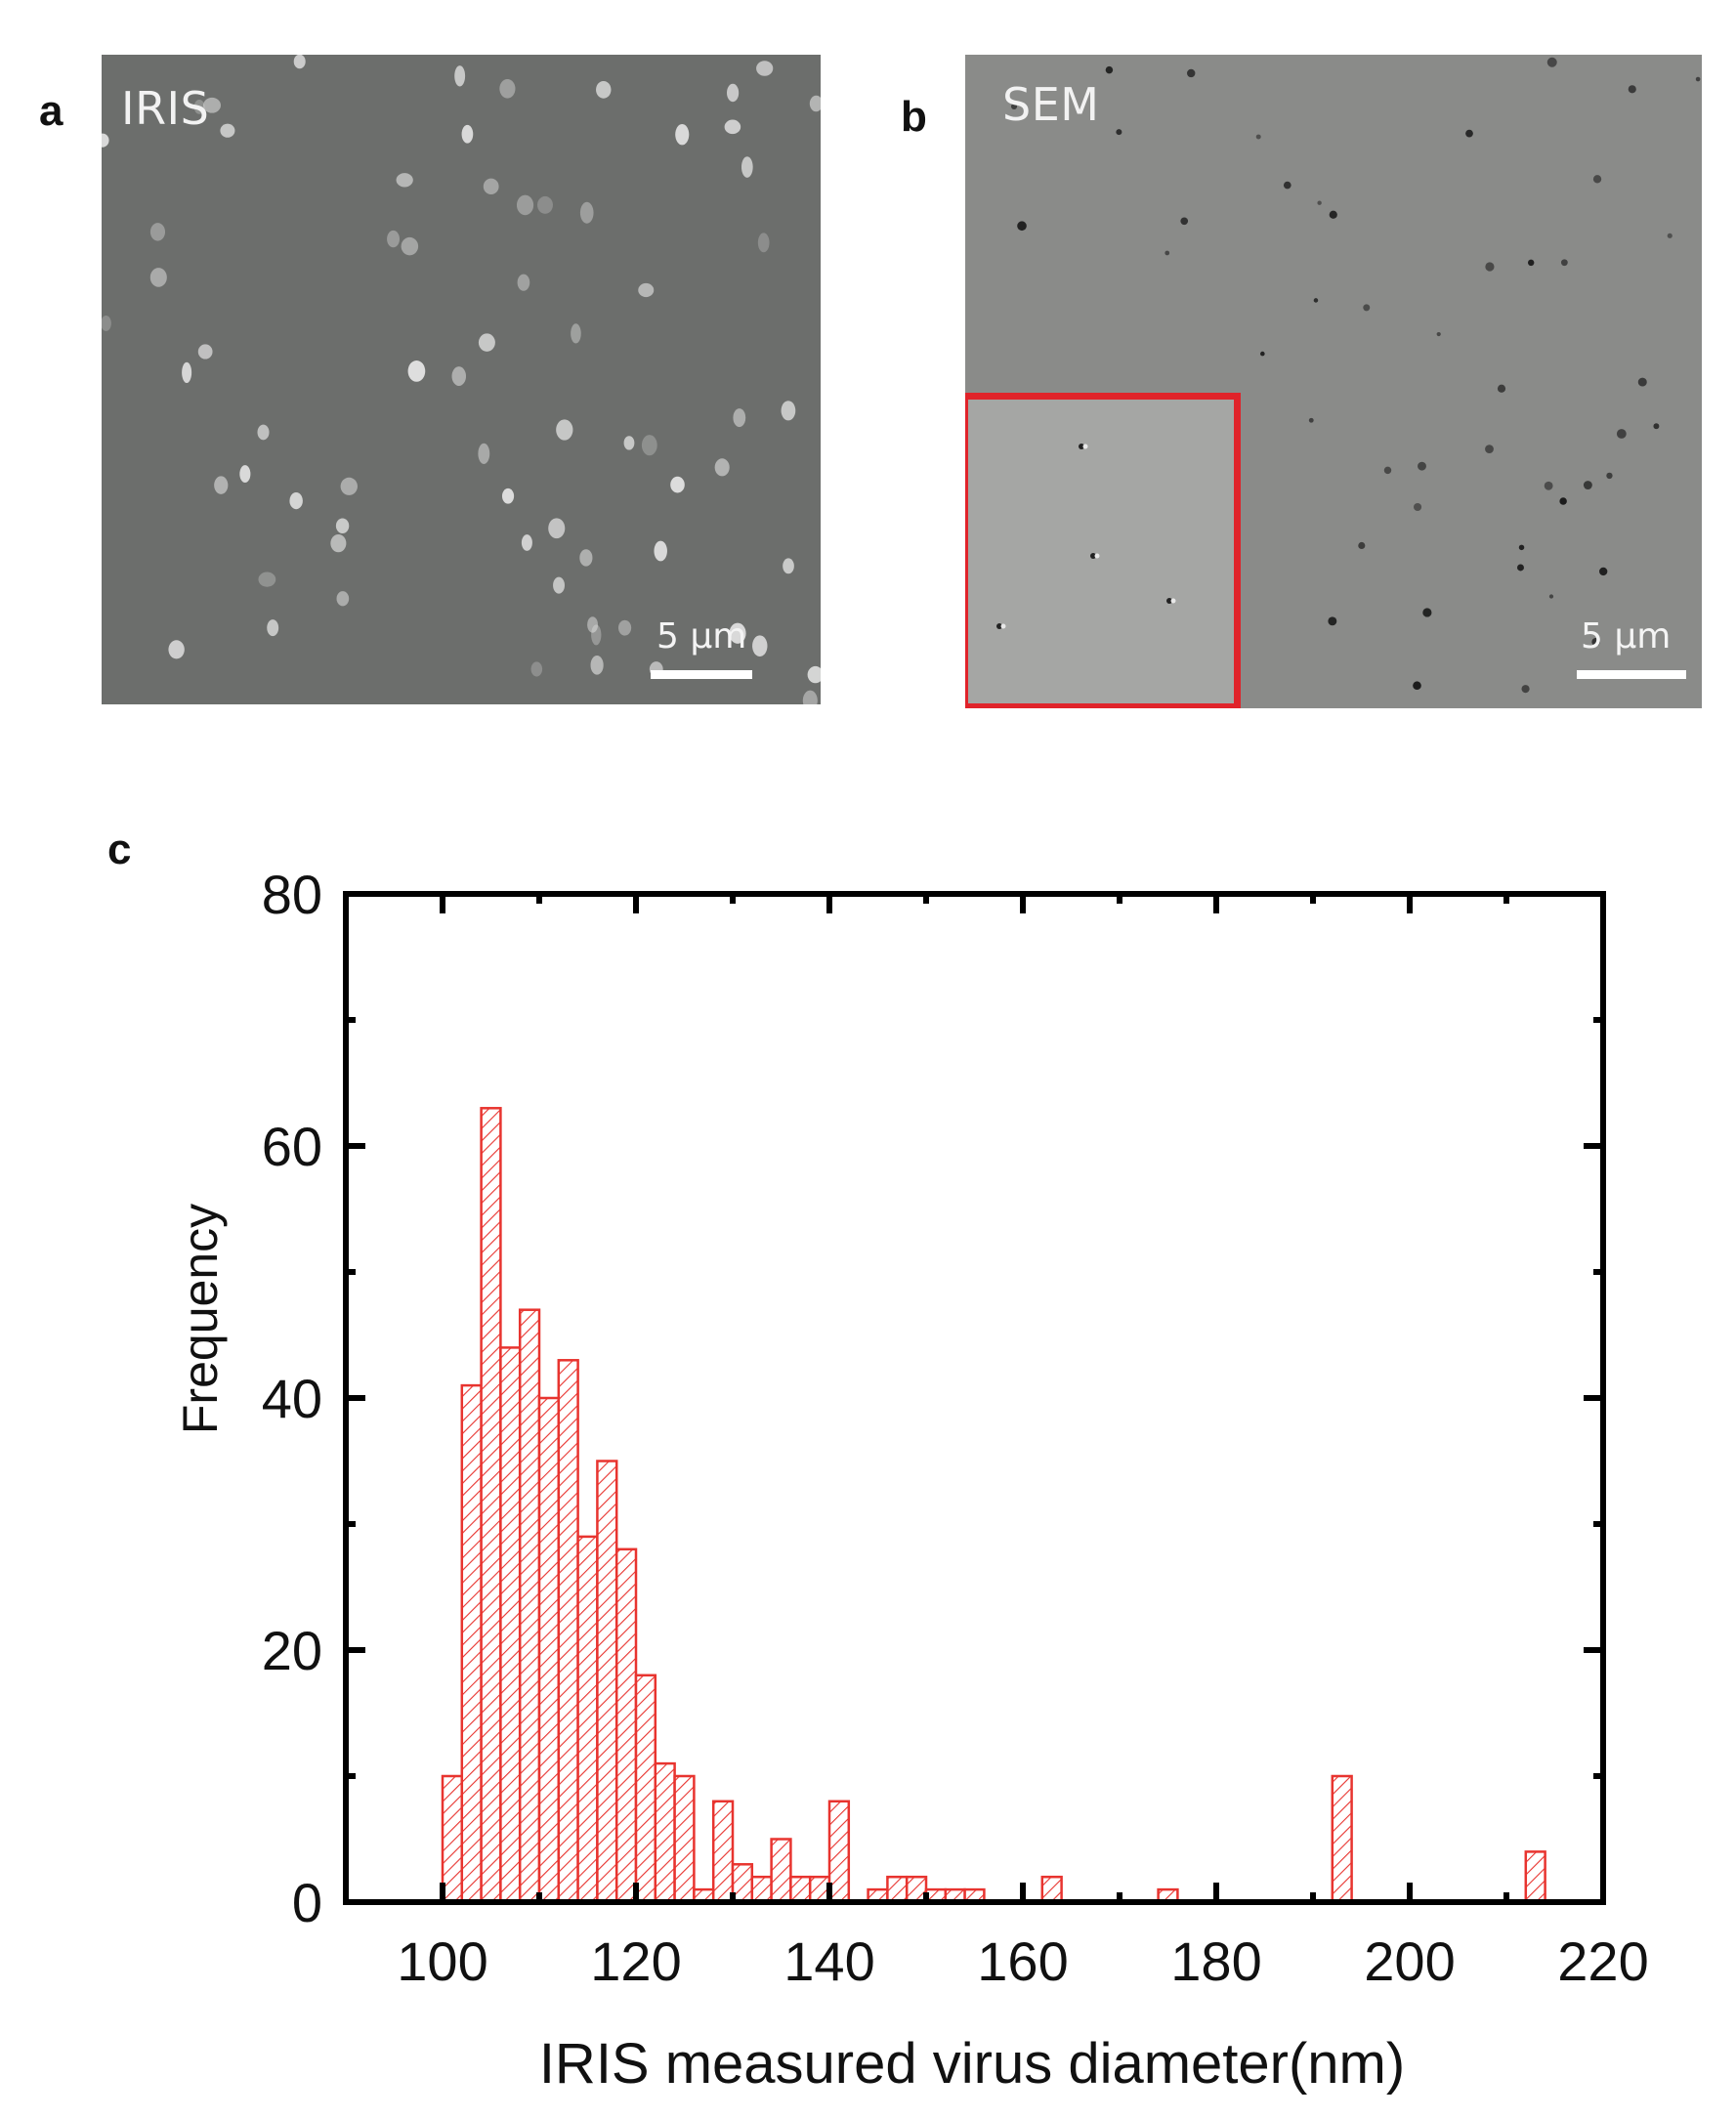 The height and width of the screenshot is (2119, 1736). I want to click on x-tick-label: 180, so click(1215, 1961).